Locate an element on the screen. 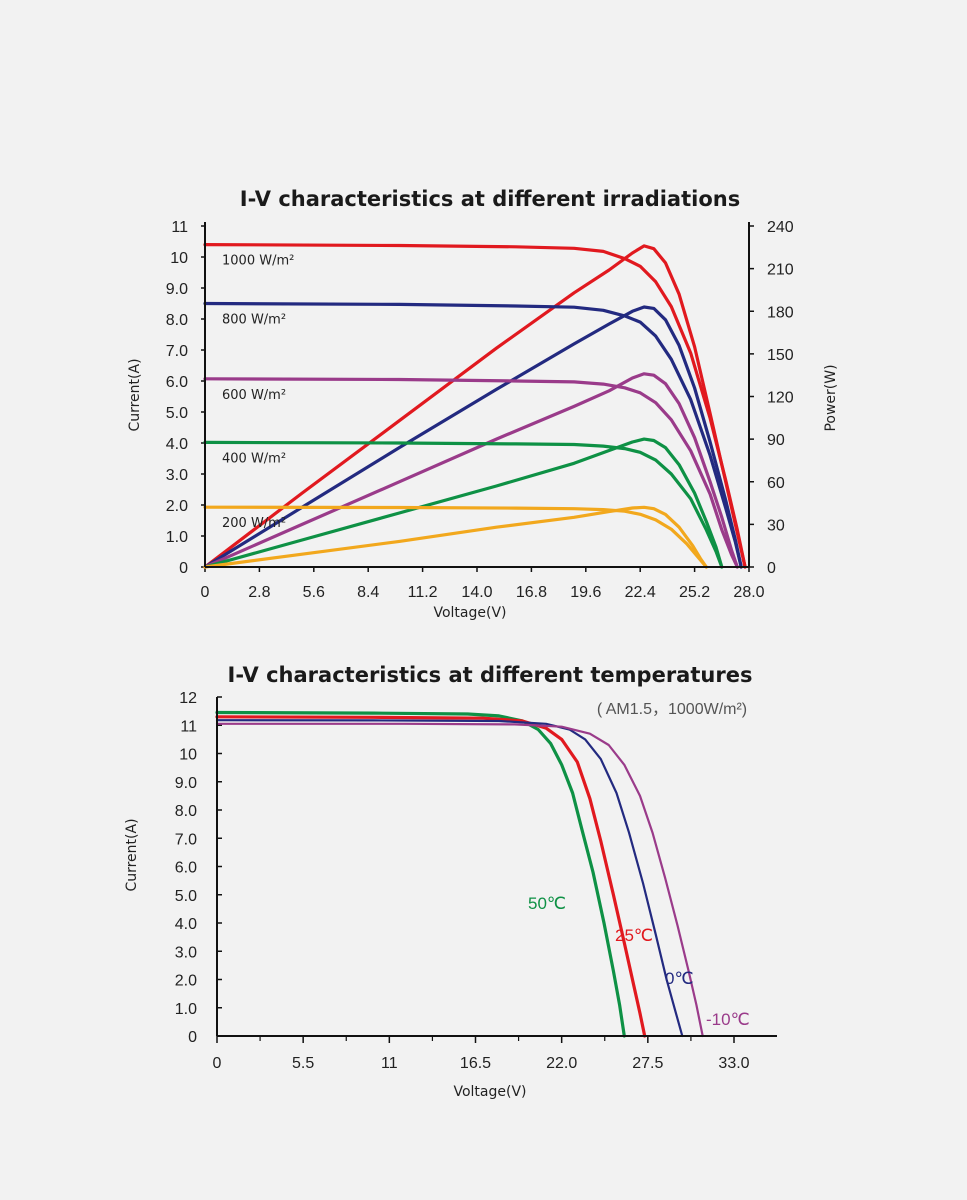 The image size is (967, 1200). x-tick-label: 16.8 is located at coordinates (531, 592).